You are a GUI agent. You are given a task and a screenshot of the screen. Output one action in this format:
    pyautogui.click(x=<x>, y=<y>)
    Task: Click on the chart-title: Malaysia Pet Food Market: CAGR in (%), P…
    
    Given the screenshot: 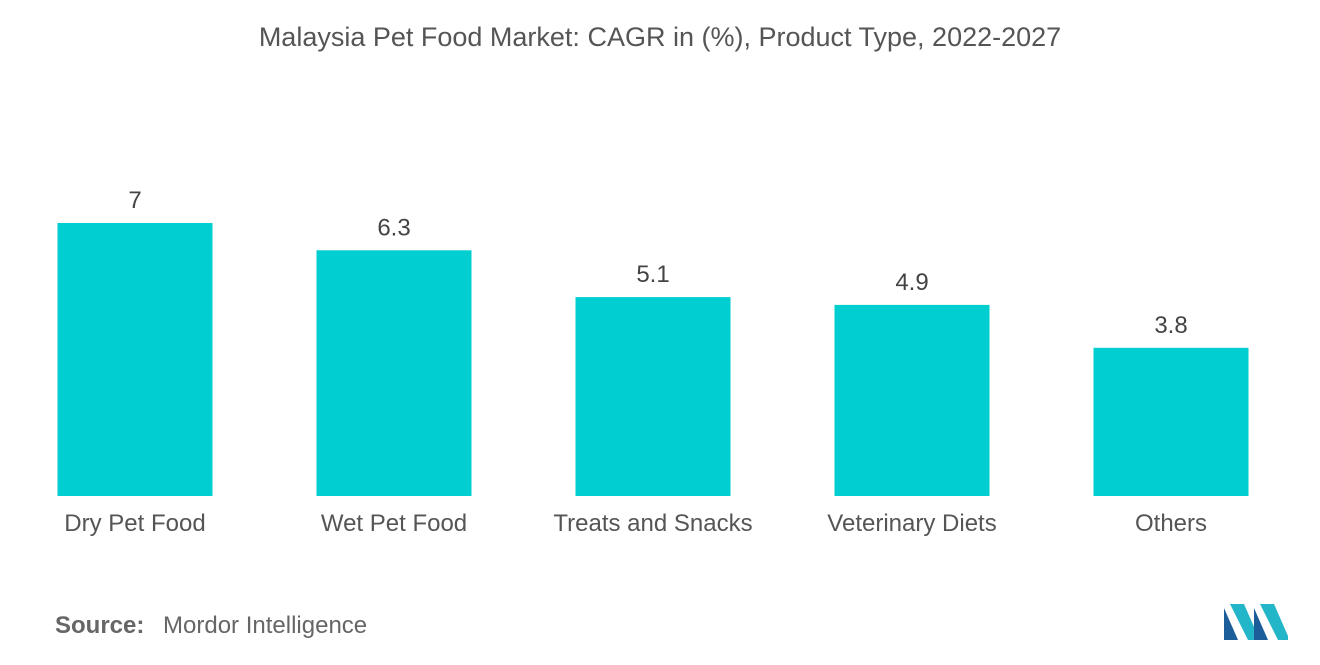 What is the action you would take?
    pyautogui.click(x=660, y=37)
    